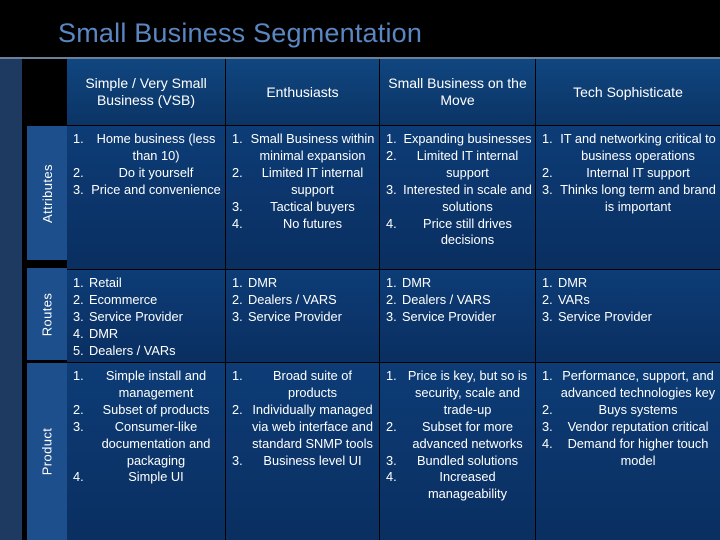 The height and width of the screenshot is (540, 720). I want to click on list-item: 3. Tactical buyers, so click(293, 206).